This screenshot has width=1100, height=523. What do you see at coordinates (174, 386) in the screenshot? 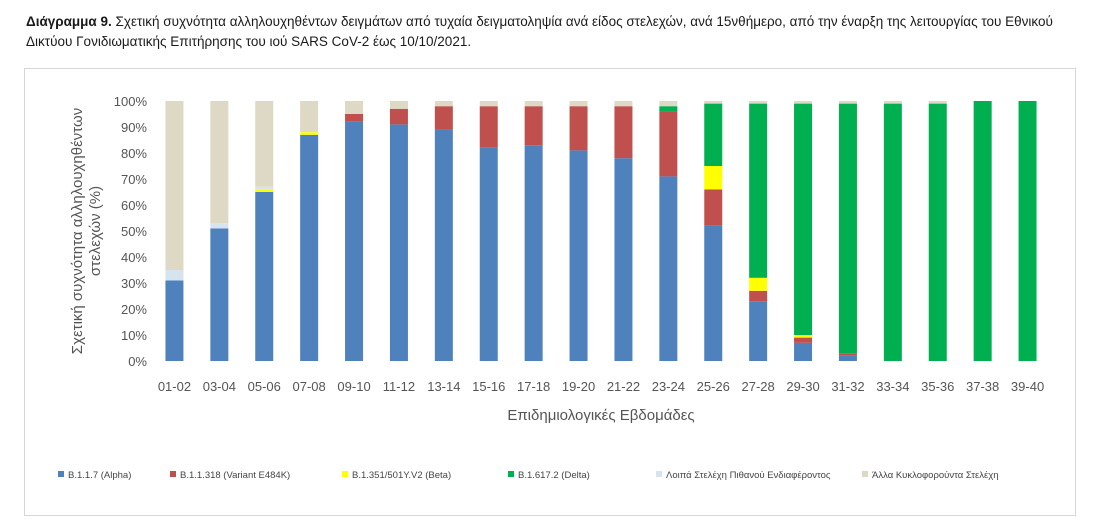
I see `x-tick-label: 01-02` at bounding box center [174, 386].